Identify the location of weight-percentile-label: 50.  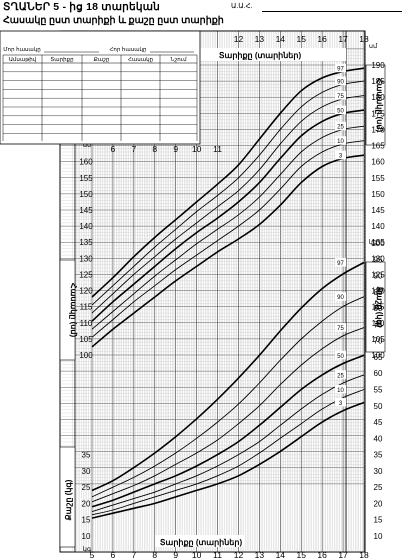
(340, 357).